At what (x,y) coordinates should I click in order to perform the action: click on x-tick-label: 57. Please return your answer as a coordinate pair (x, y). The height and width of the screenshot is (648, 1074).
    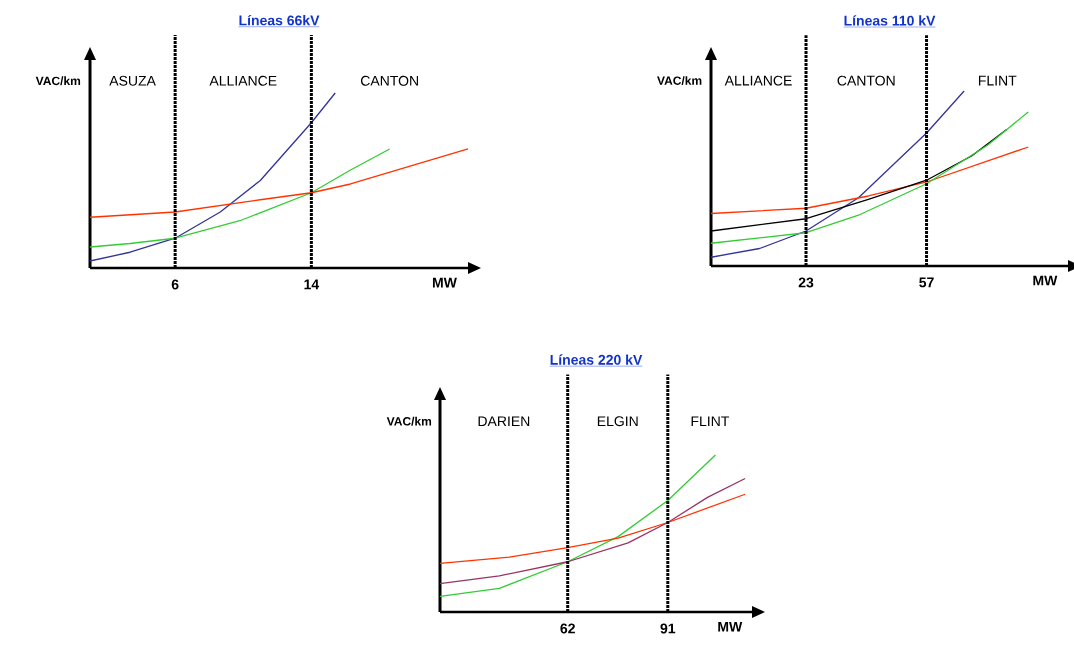
    Looking at the image, I should click on (926, 282).